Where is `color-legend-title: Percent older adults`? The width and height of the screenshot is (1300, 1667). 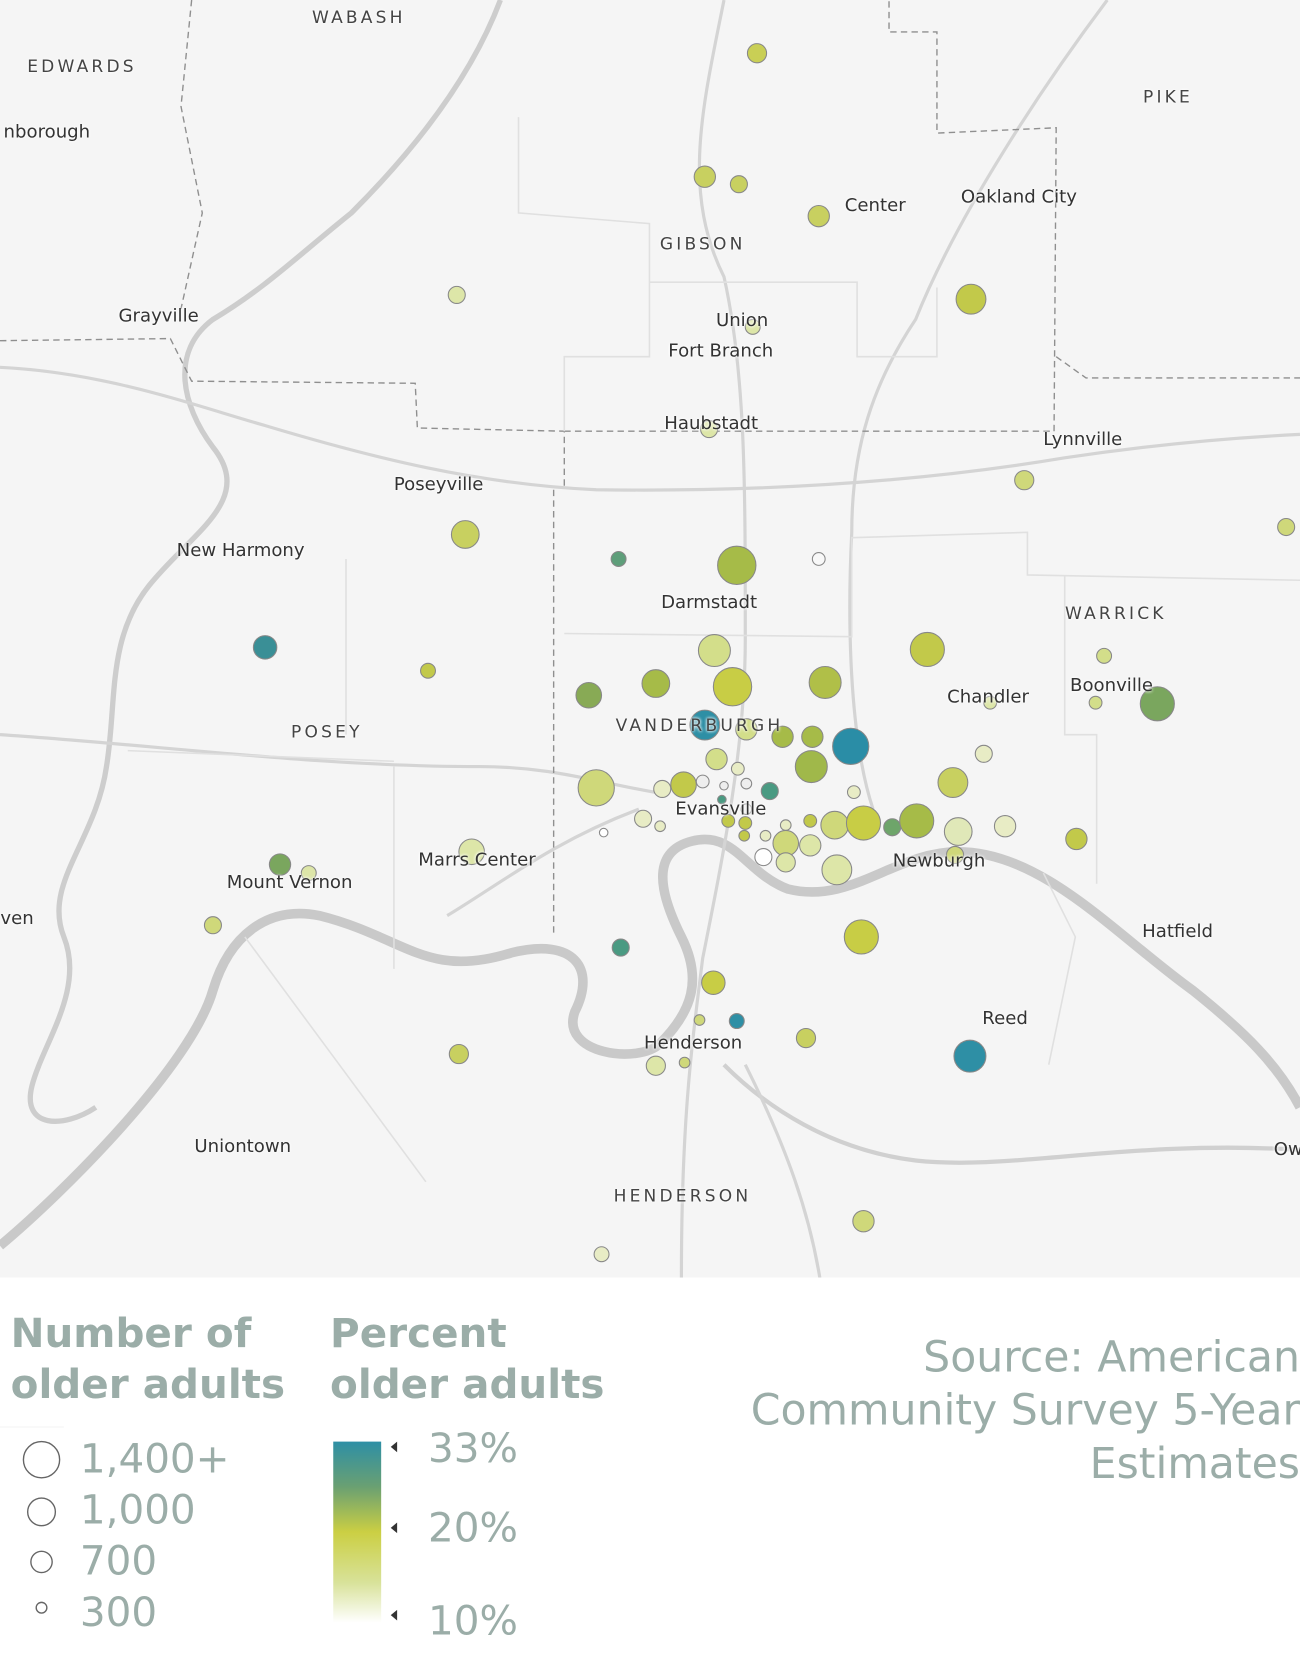 color-legend-title: Percent older adults is located at coordinates (467, 1358).